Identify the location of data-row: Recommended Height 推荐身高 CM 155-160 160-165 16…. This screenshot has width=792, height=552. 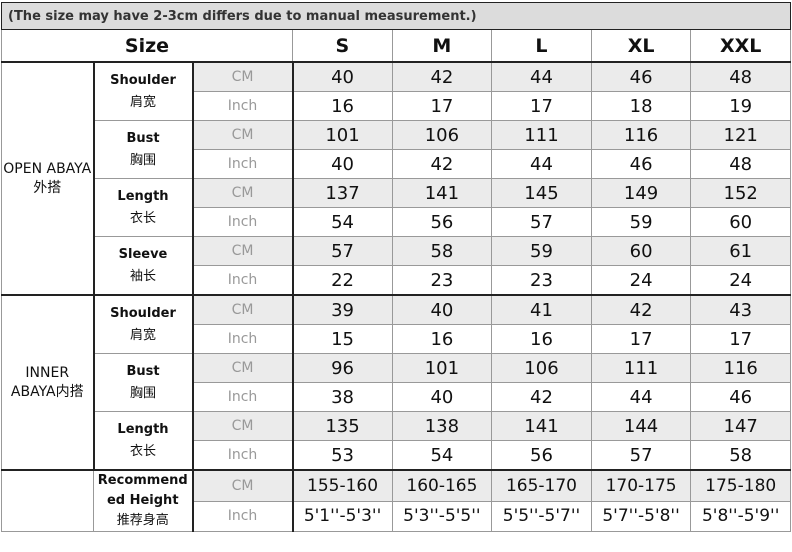
(396, 500).